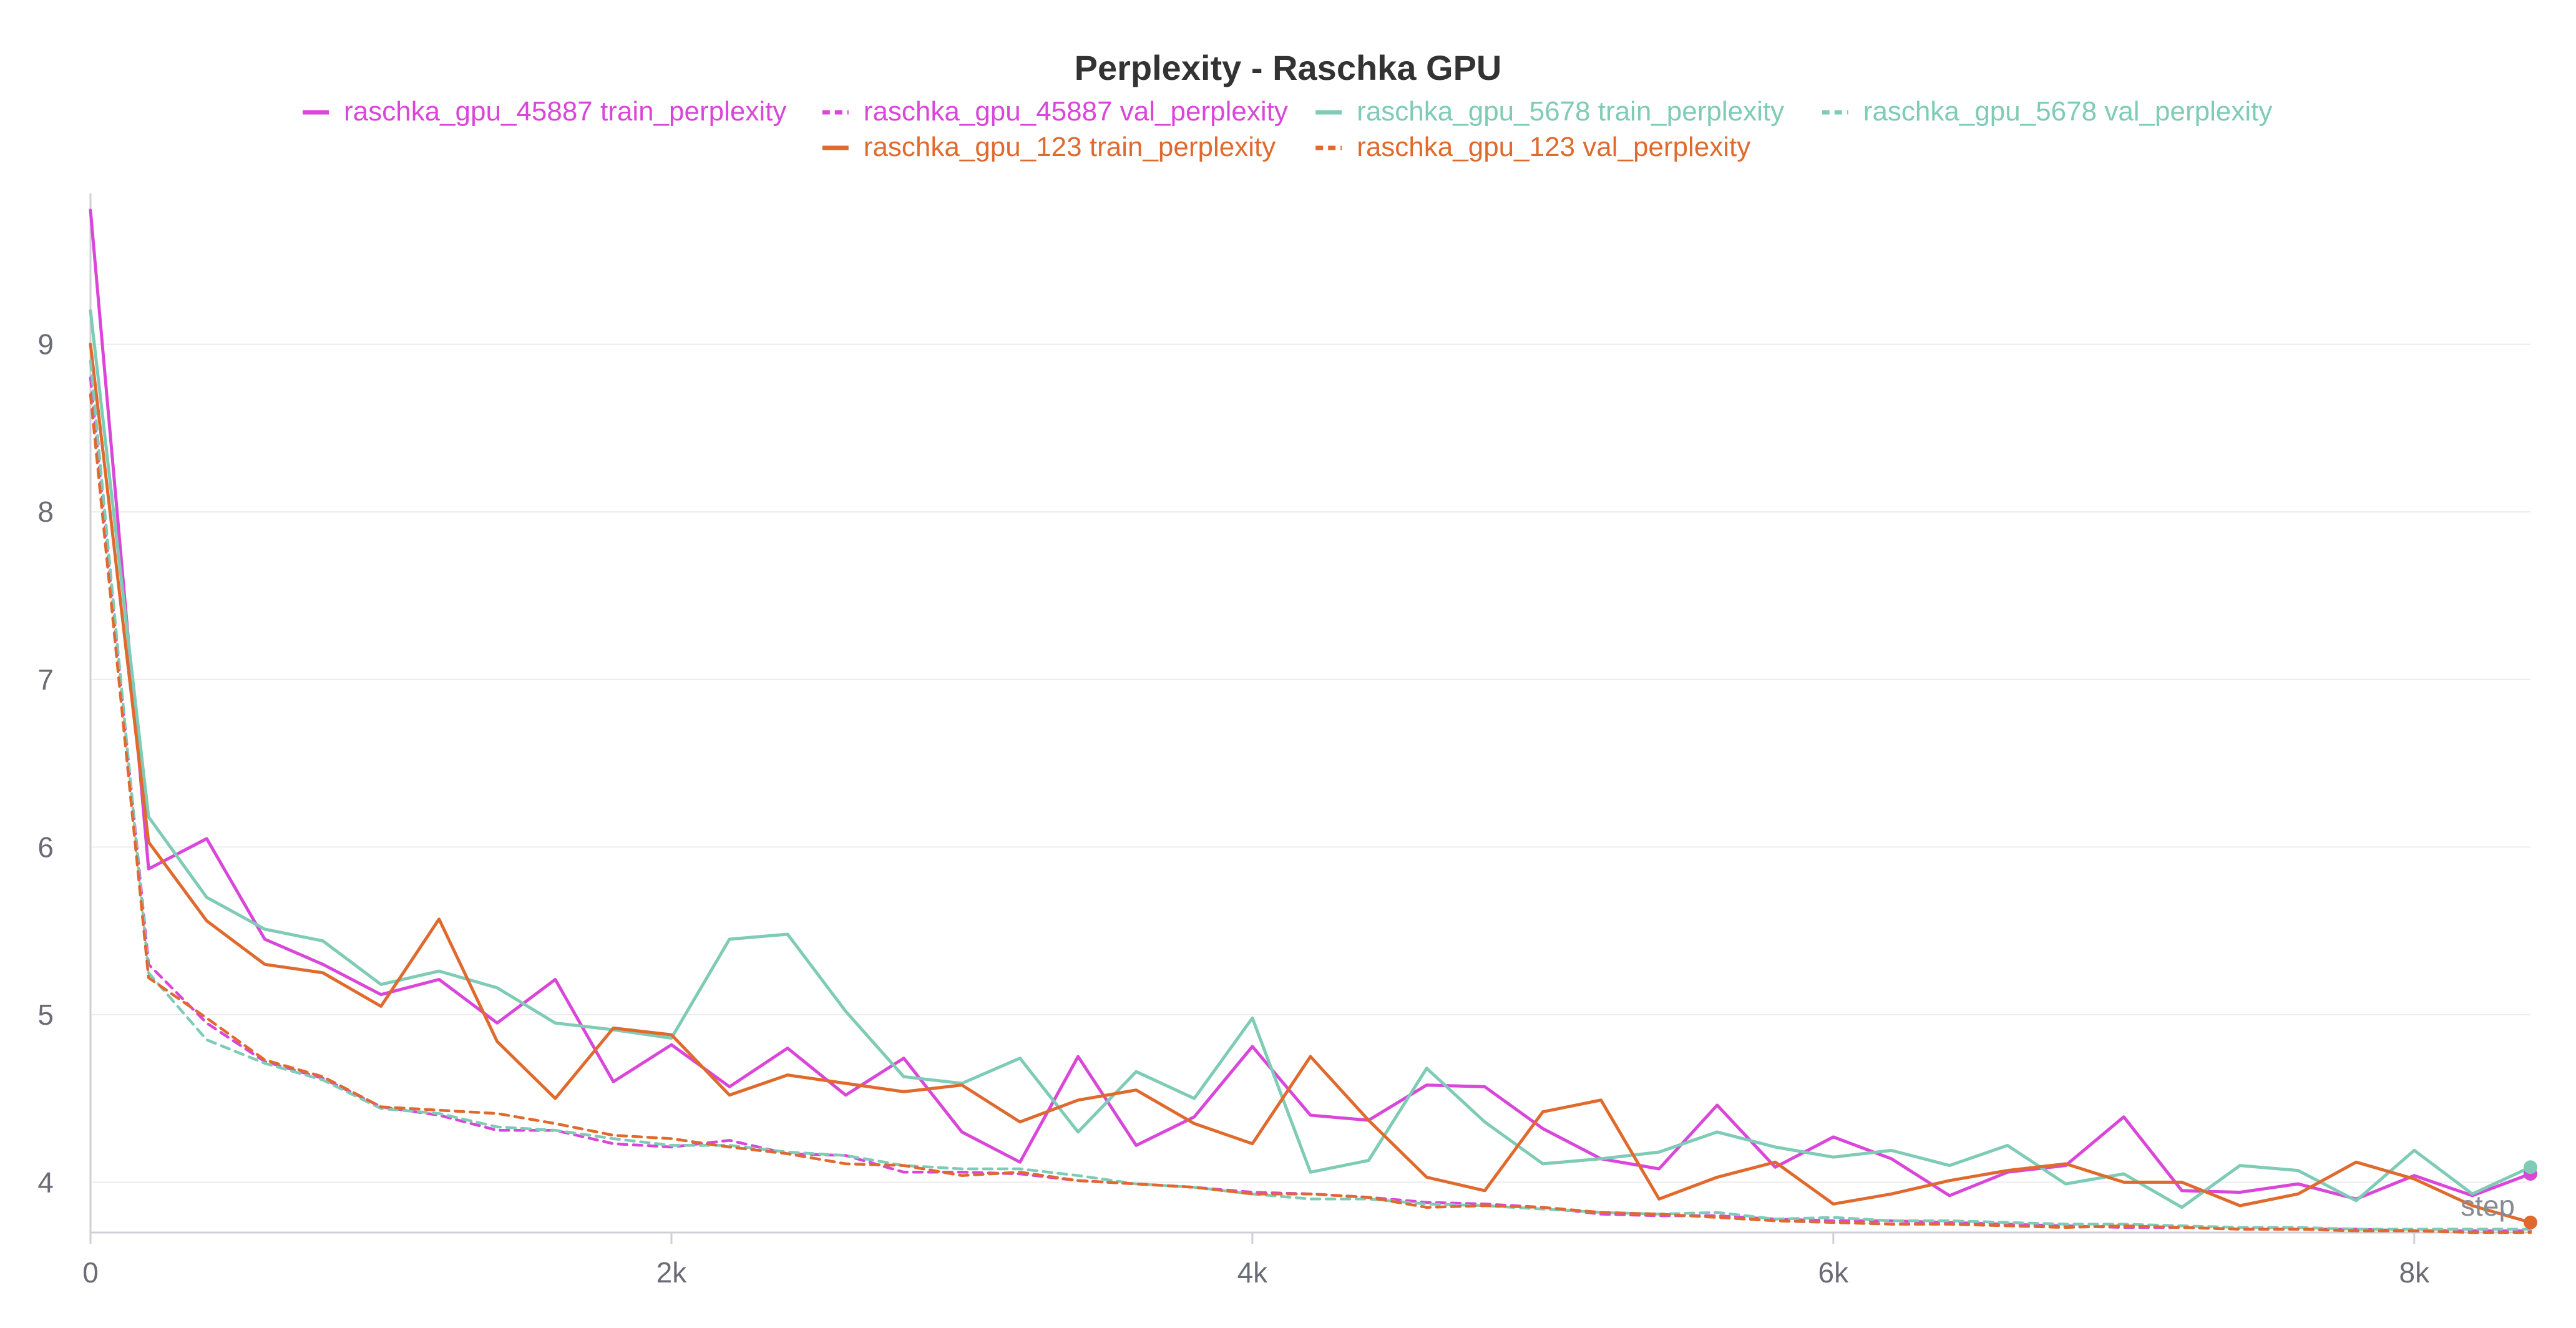  I want to click on y-tick-label: 9, so click(45, 344).